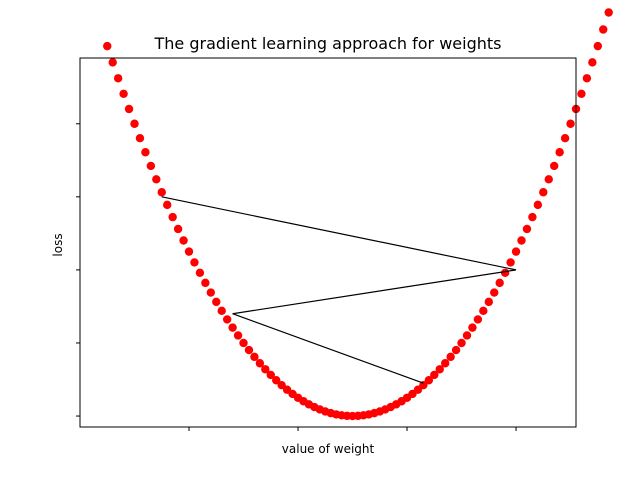 This screenshot has height=480, width=640. What do you see at coordinates (78, 270) in the screenshot?
I see `y-axis-ticks` at bounding box center [78, 270].